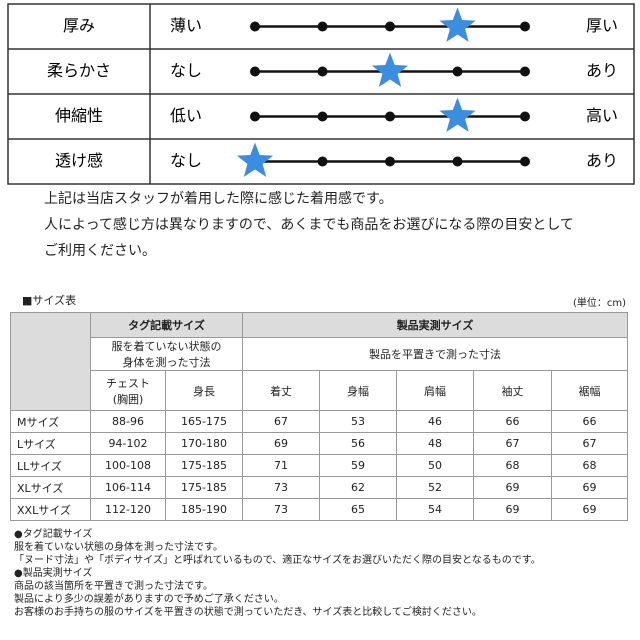 The height and width of the screenshot is (640, 640). Describe the element at coordinates (204, 509) in the screenshot. I see `size-value: 185-190` at that location.